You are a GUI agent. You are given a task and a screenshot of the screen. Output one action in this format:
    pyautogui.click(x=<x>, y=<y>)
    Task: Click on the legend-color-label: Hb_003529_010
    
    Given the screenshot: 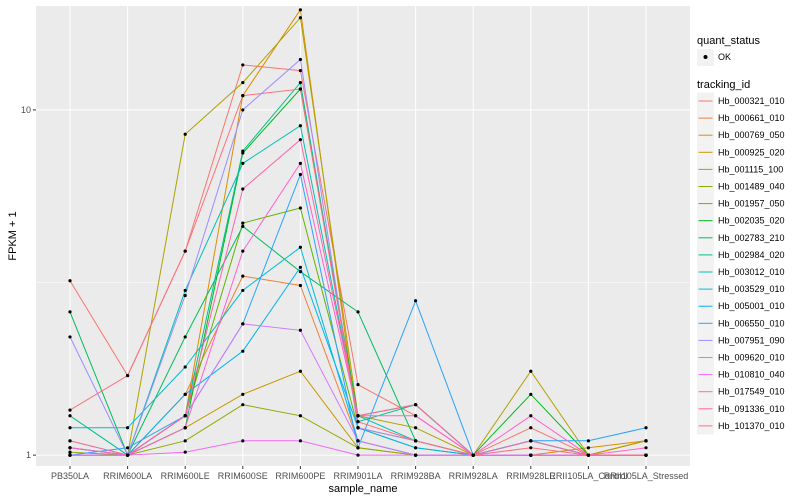 What is the action you would take?
    pyautogui.click(x=751, y=289)
    